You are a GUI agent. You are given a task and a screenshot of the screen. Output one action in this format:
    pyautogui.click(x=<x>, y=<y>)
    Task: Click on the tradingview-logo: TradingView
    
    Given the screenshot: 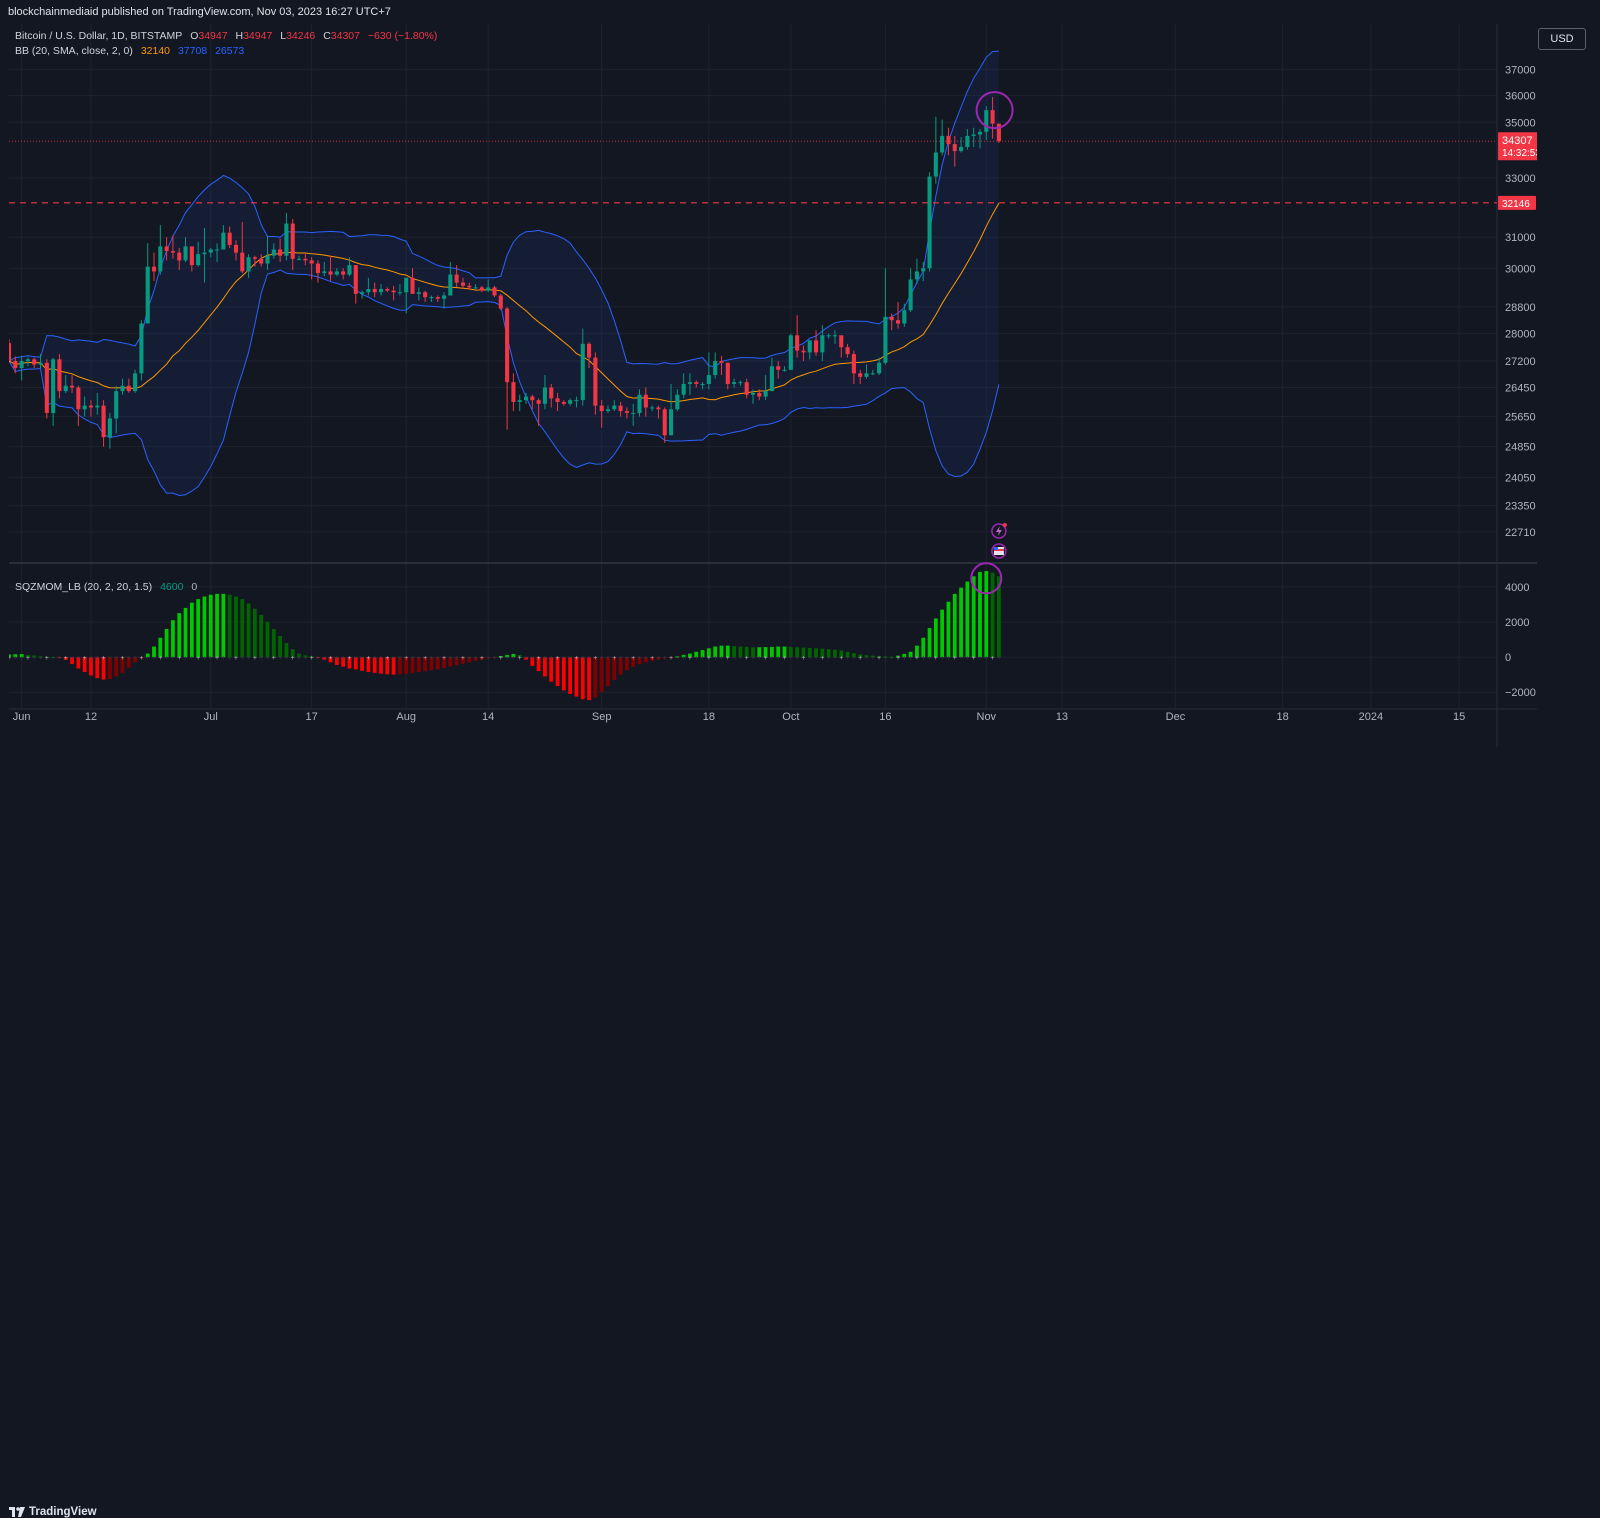 What is the action you would take?
    pyautogui.click(x=53, y=1512)
    